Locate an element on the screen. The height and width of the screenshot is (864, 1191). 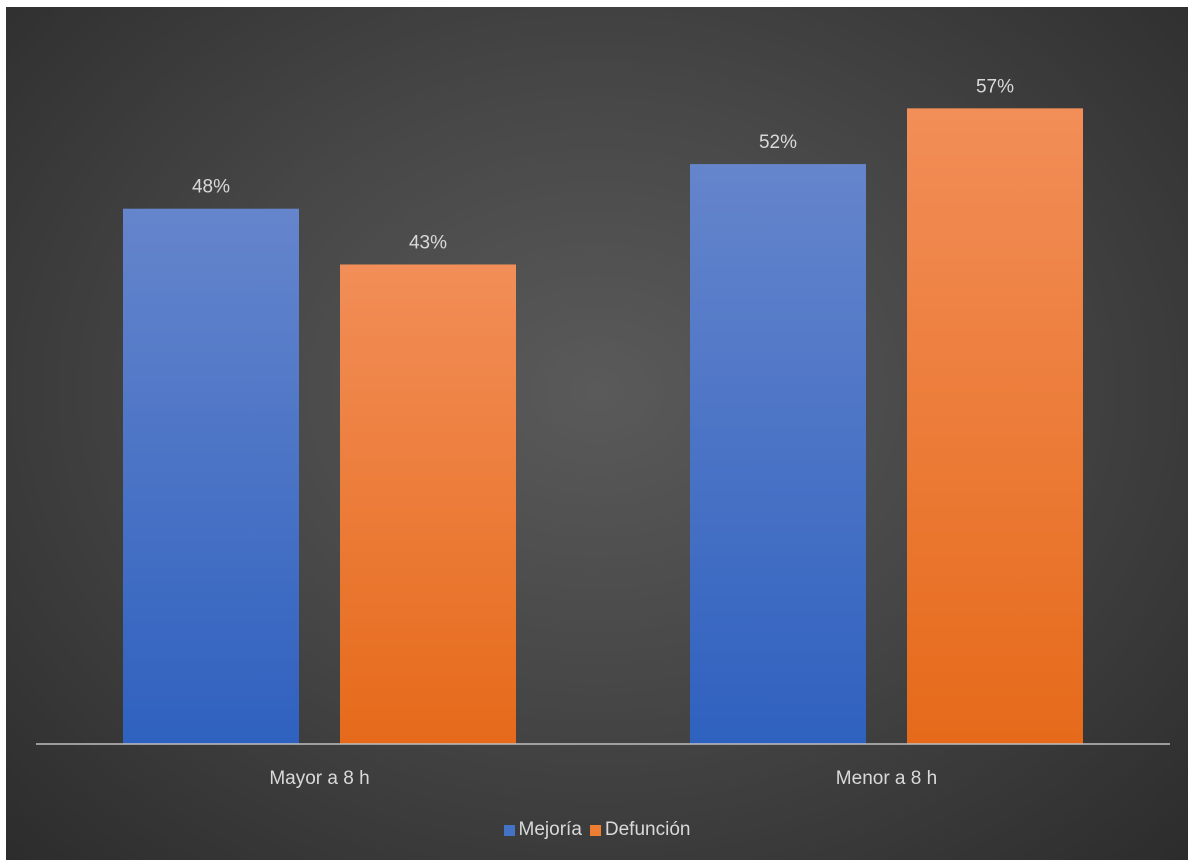
data-label-defuncion-1: 57% is located at coordinates (995, 86).